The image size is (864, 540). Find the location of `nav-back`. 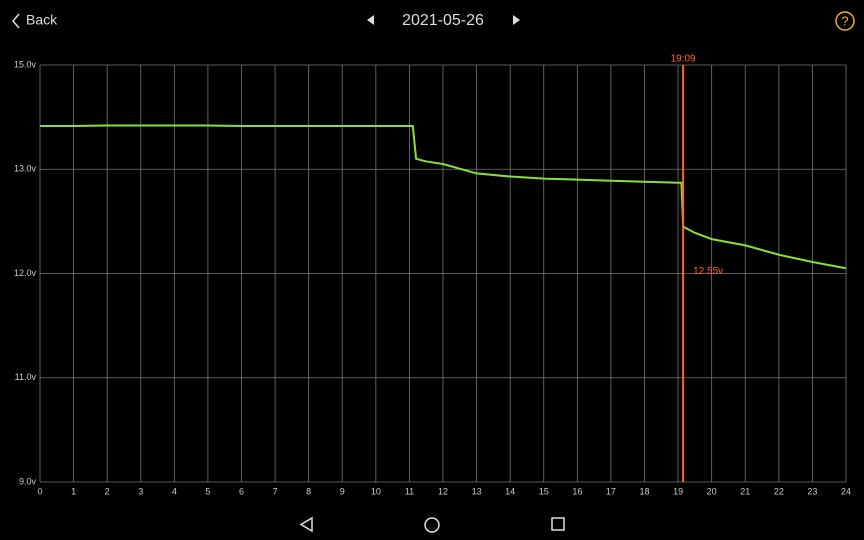

nav-back is located at coordinates (306, 524).